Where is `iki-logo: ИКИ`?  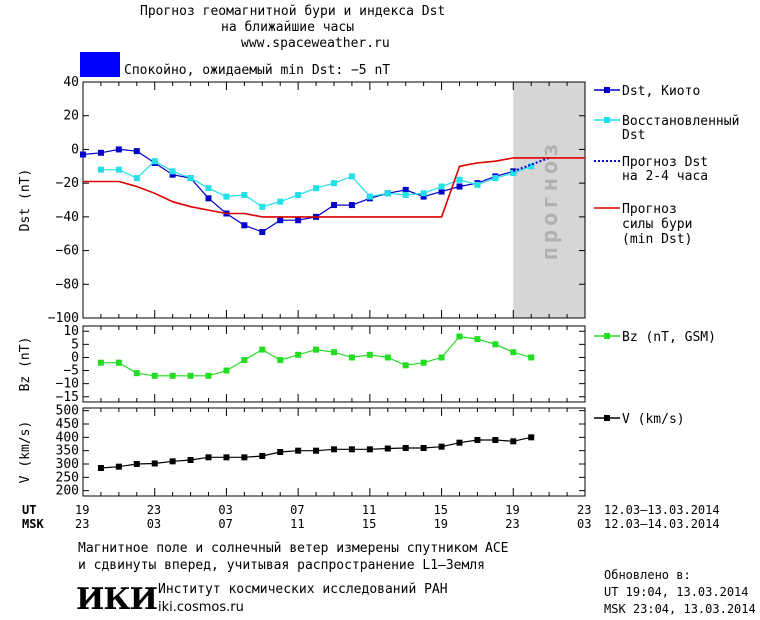
iki-logo: ИКИ is located at coordinates (117, 599).